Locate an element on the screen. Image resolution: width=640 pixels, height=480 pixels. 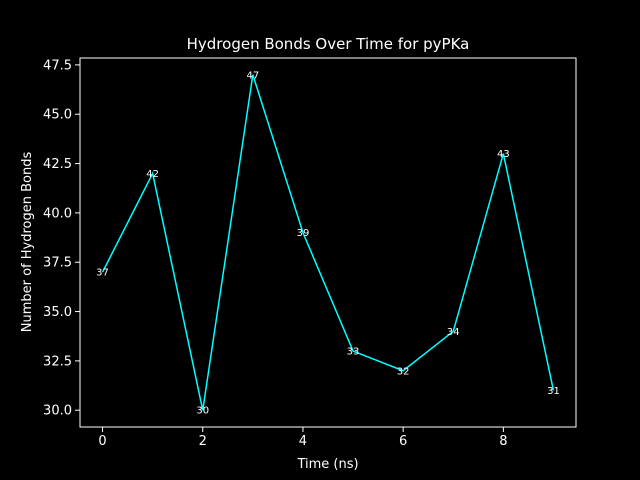
y-tick-label: 45.0 is located at coordinates (57, 115).